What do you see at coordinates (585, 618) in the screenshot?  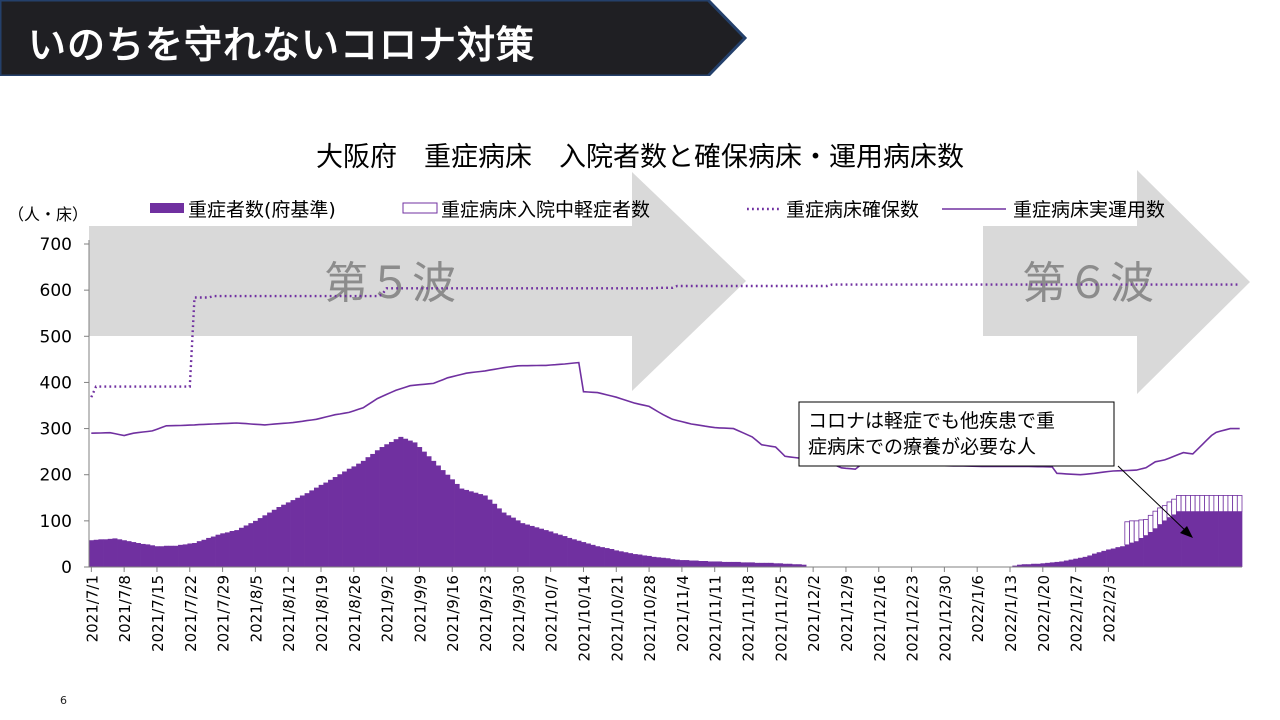 I see `x-tick-label: 2021/10/14` at bounding box center [585, 618].